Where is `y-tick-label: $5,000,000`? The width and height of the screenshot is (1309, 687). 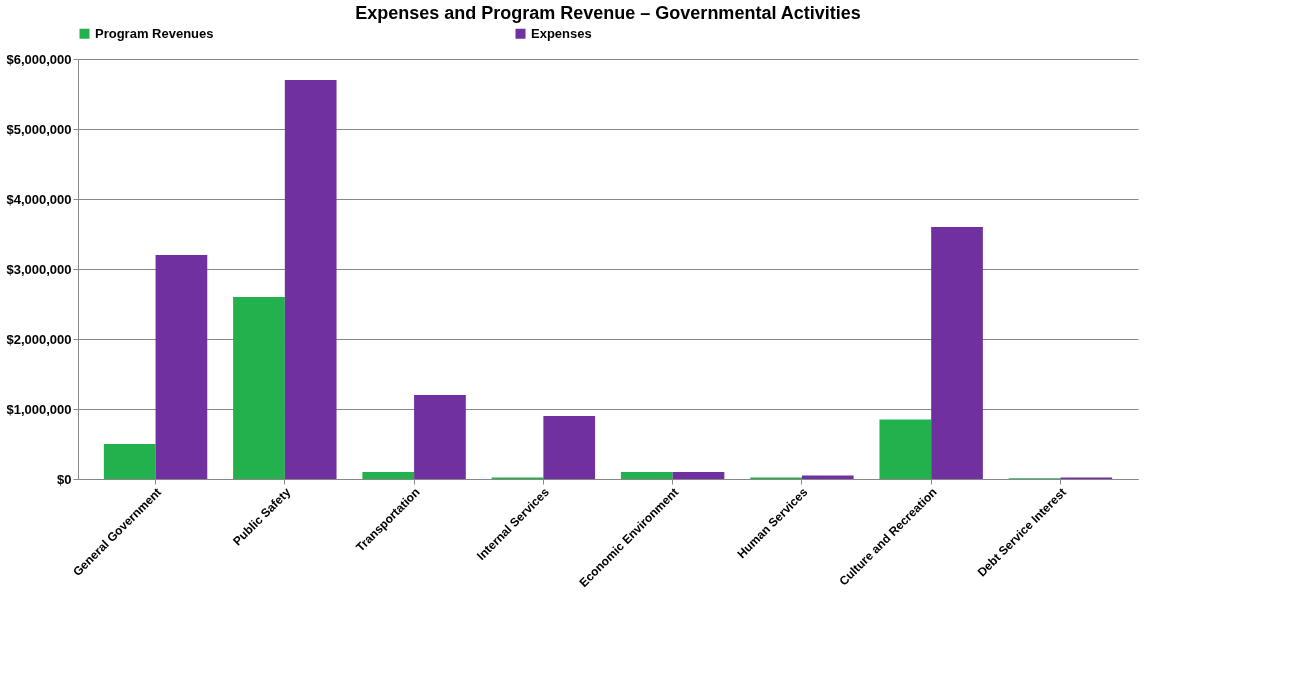 y-tick-label: $5,000,000 is located at coordinates (39, 129).